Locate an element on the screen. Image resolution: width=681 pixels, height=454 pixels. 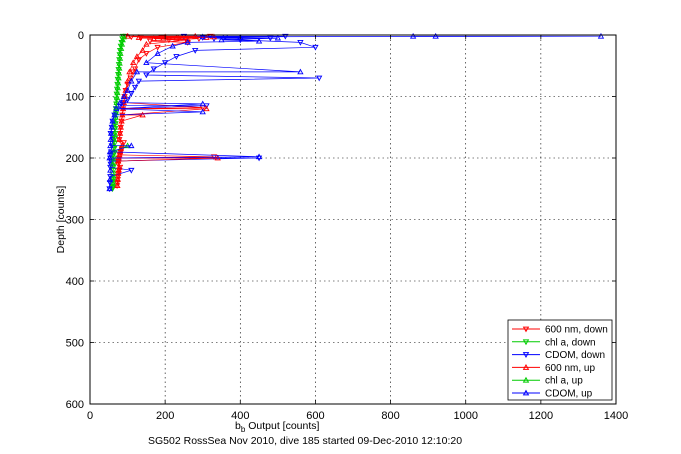
legend-label: chl a, up is located at coordinates (564, 381).